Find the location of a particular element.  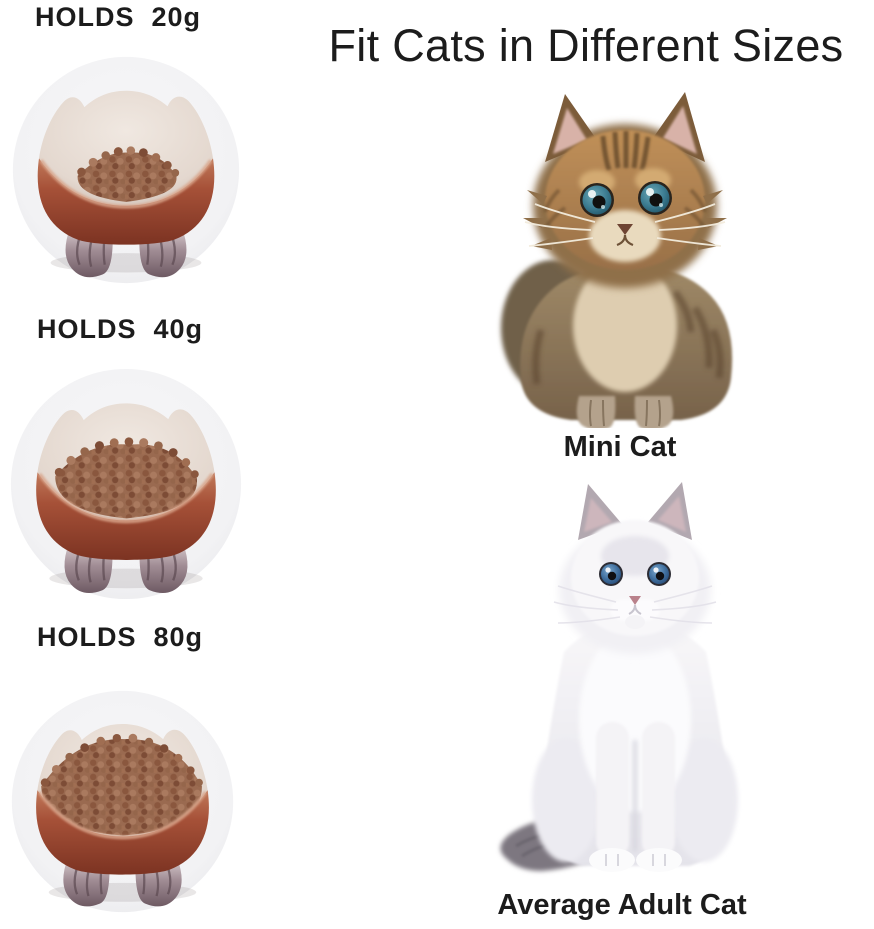

kibble-pile-medium is located at coordinates (126, 478).